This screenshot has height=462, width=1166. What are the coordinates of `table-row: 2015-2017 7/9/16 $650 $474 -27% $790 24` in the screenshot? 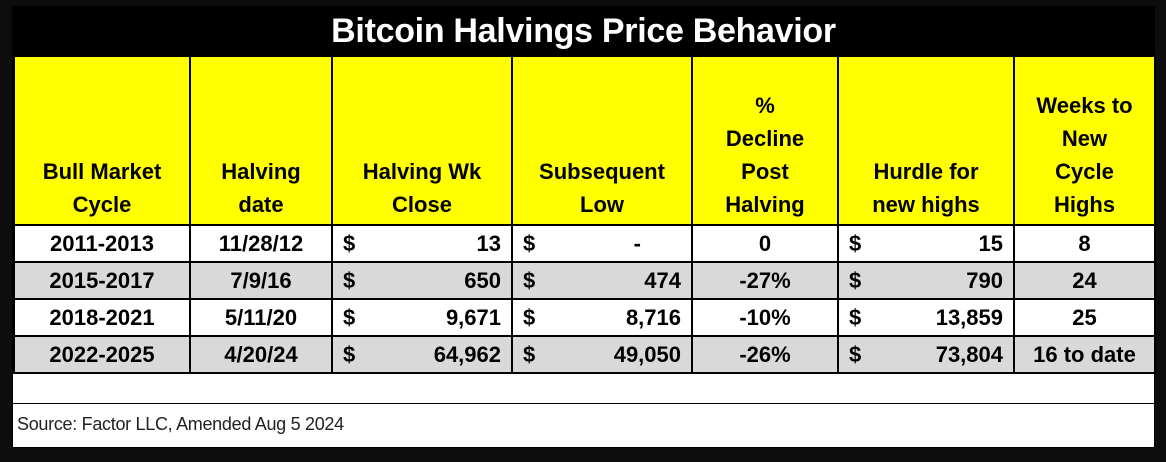 It's located at (584, 280).